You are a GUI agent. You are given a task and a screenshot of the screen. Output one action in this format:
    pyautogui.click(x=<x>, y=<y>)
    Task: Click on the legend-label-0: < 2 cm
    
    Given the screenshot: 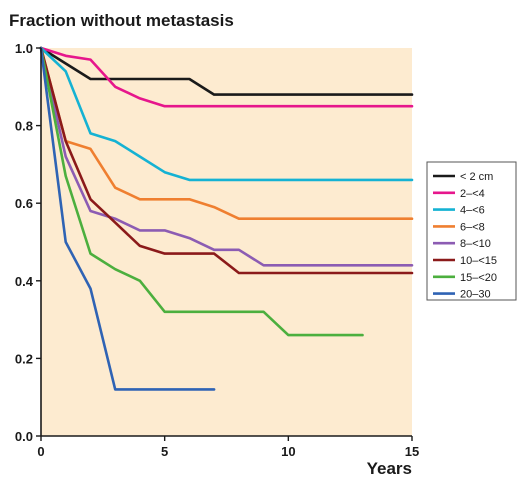 What is the action you would take?
    pyautogui.click(x=476, y=177)
    